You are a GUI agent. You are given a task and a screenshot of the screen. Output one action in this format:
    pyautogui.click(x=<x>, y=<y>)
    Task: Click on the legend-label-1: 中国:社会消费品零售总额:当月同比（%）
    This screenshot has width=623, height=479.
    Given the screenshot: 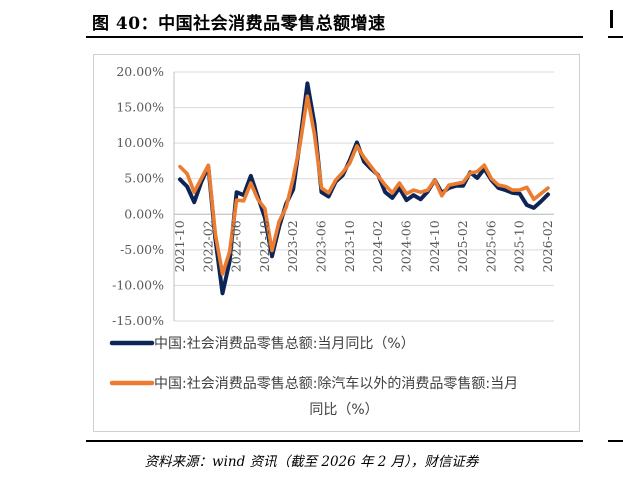 What is the action you would take?
    pyautogui.click(x=284, y=344)
    